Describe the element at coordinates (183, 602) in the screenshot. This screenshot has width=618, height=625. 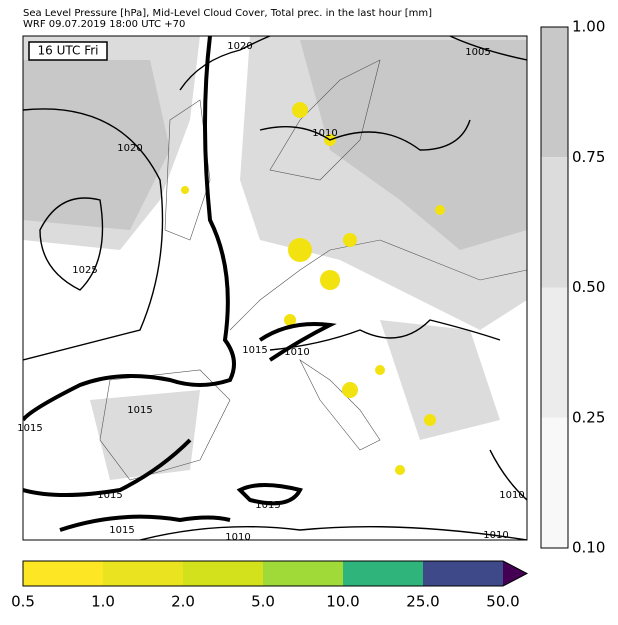
I see `precip-tick-label: 2.0` at that location.